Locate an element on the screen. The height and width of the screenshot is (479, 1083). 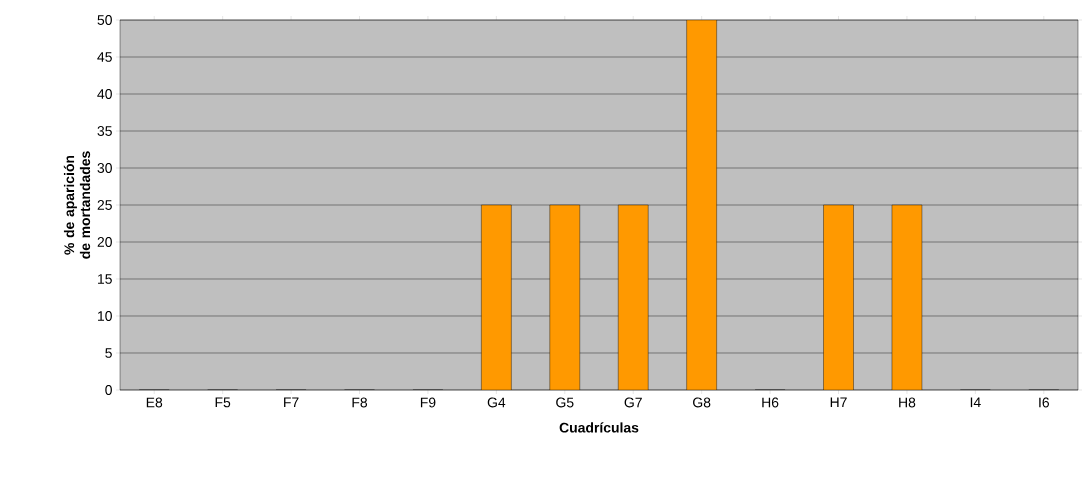
y-tick-label: 35 is located at coordinates (104, 131).